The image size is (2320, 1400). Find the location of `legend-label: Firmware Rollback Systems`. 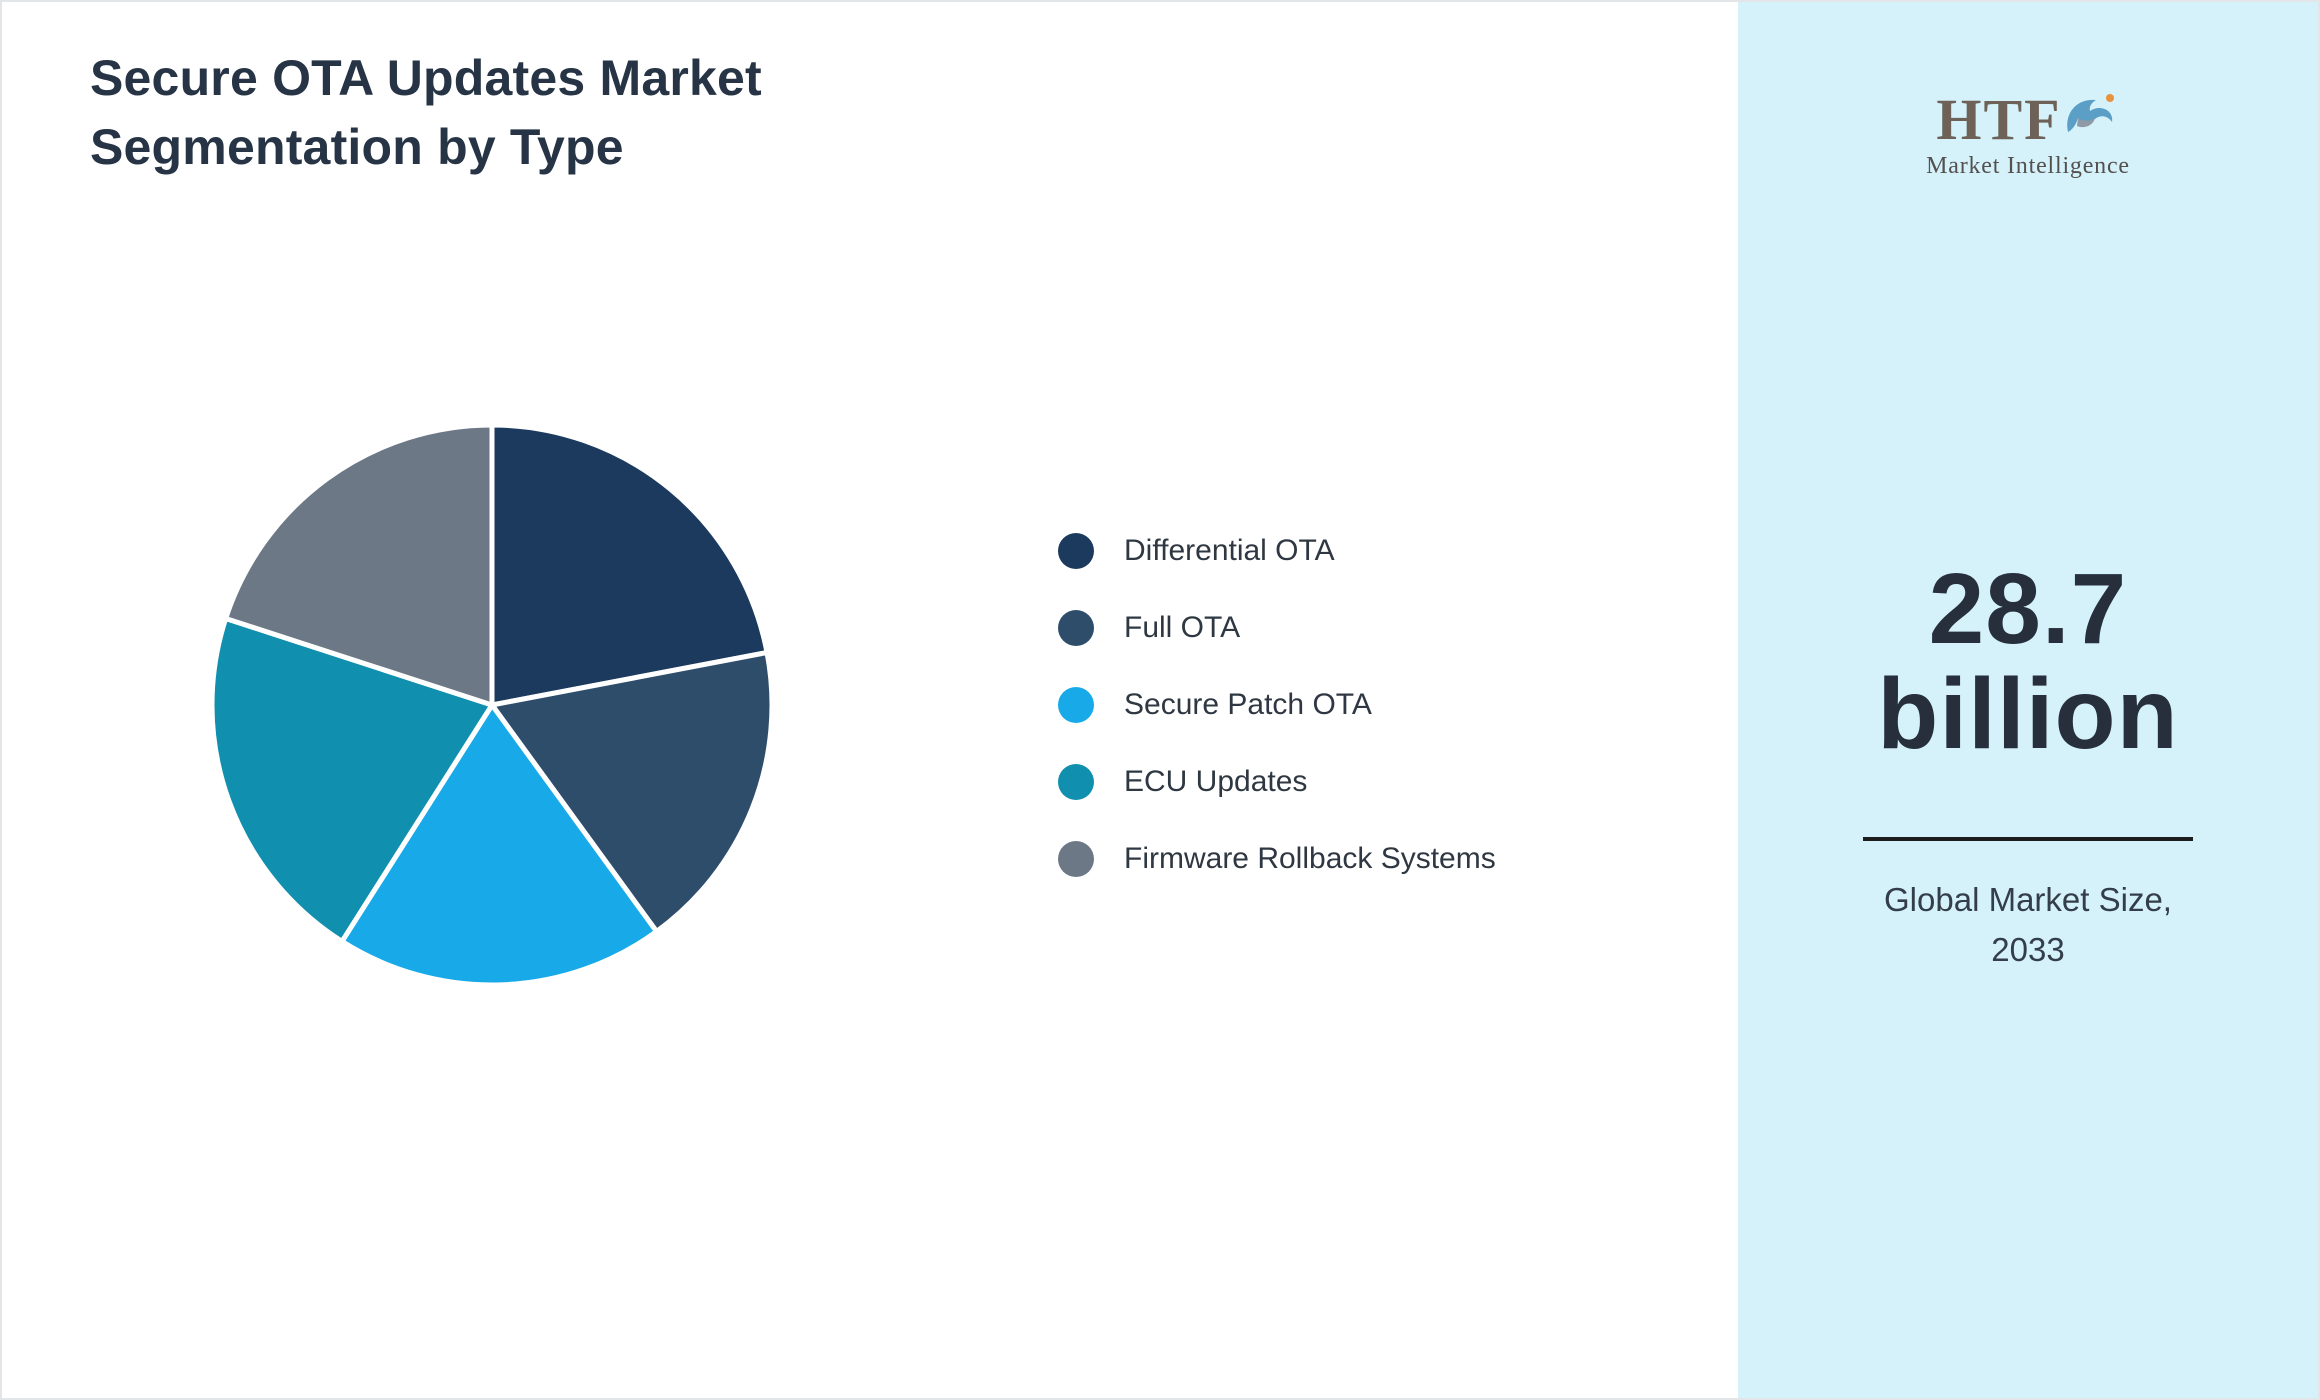

legend-label: Firmware Rollback Systems is located at coordinates (1310, 858).